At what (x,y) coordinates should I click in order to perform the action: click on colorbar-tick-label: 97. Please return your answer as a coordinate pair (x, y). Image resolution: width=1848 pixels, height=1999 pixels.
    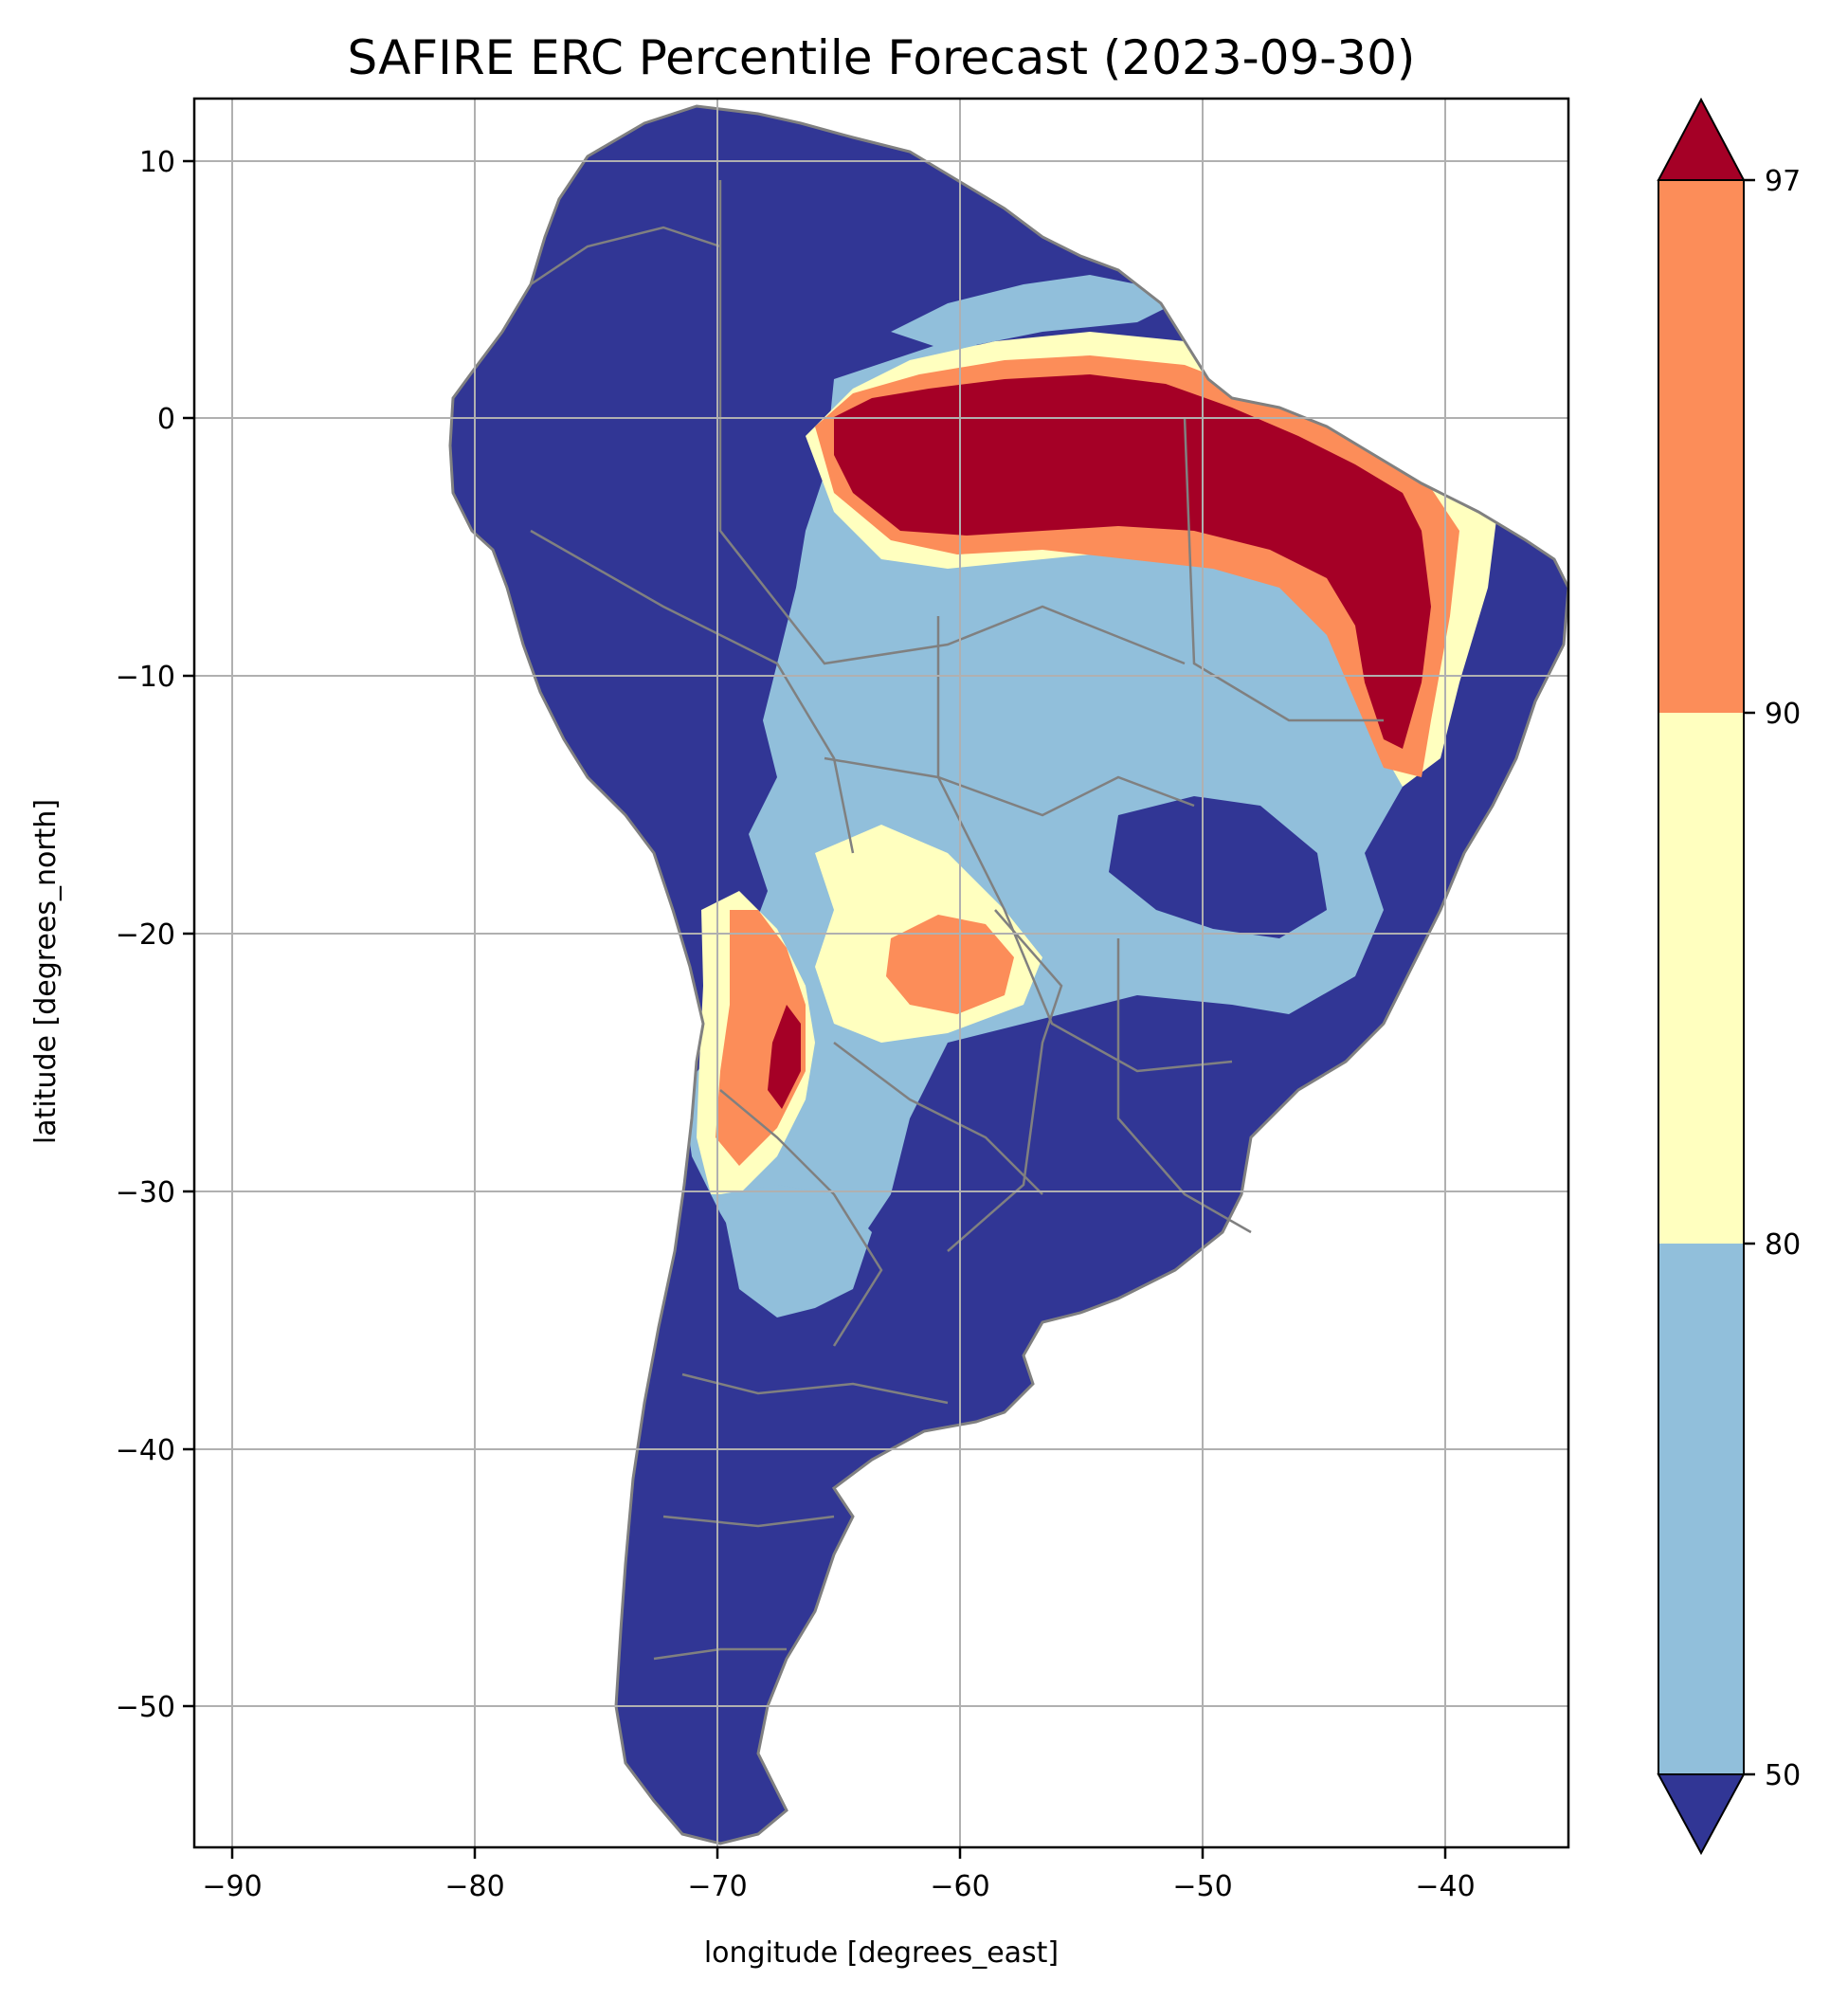
    Looking at the image, I should click on (1783, 181).